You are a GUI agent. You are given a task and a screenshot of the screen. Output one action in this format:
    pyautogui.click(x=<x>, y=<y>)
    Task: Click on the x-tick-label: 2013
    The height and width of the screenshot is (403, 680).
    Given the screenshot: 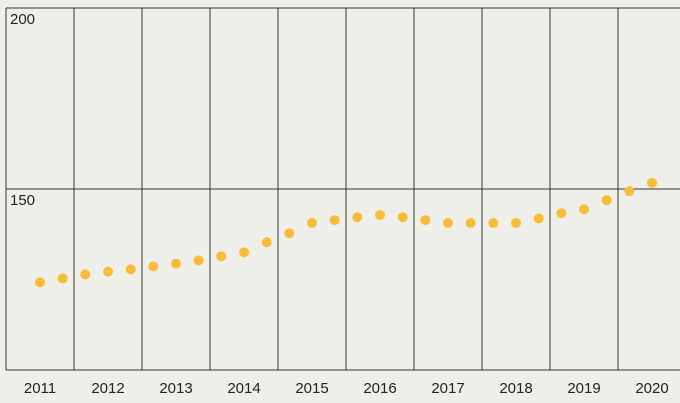 What is the action you would take?
    pyautogui.click(x=175, y=388)
    